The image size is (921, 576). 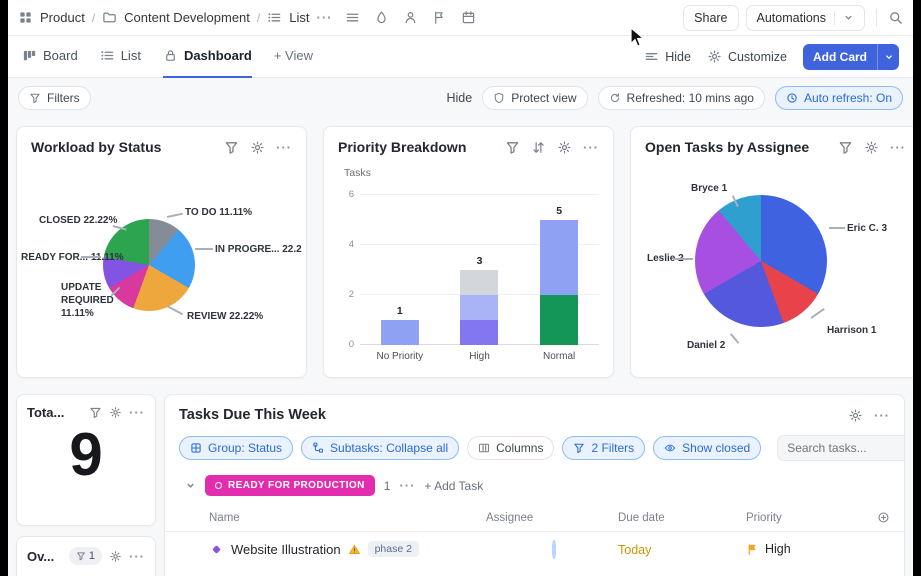 I want to click on task-tag: phase 2, so click(x=393, y=549).